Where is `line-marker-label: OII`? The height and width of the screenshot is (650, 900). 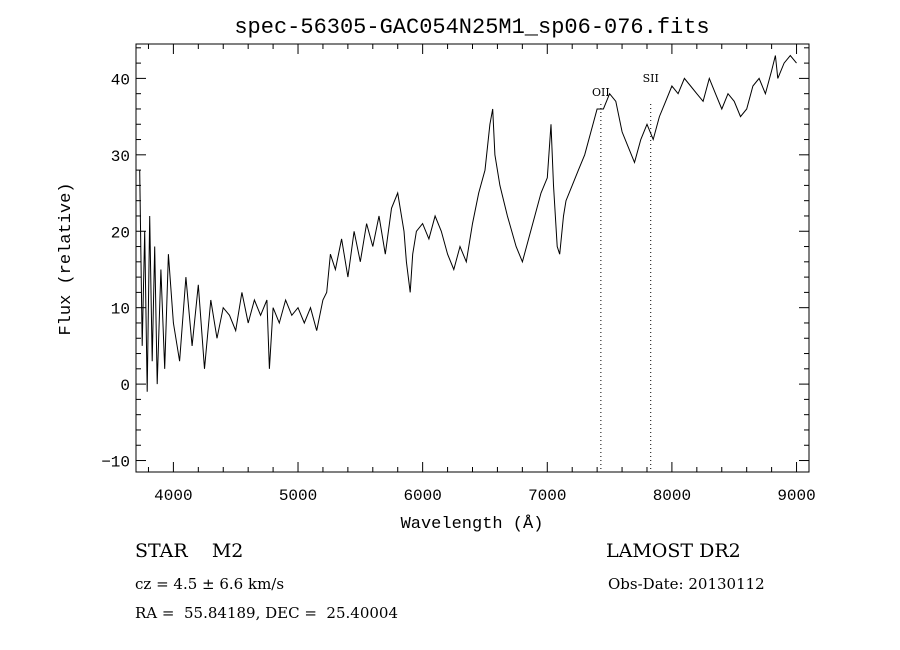
line-marker-label: OII is located at coordinates (601, 92).